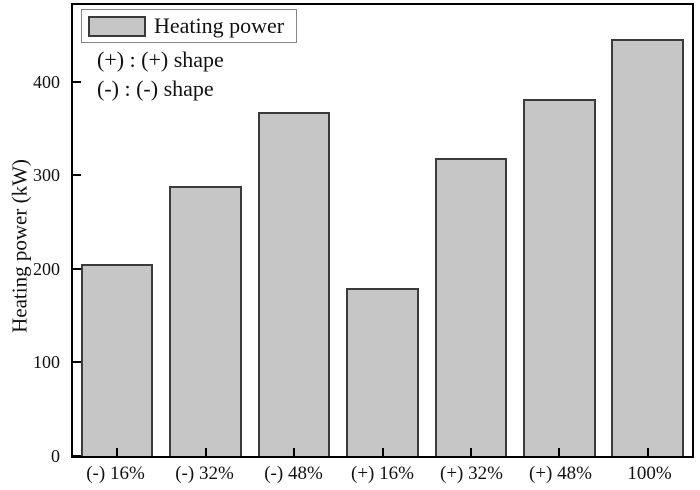 The width and height of the screenshot is (700, 490). I want to click on y-tick-label: 400, so click(46, 81).